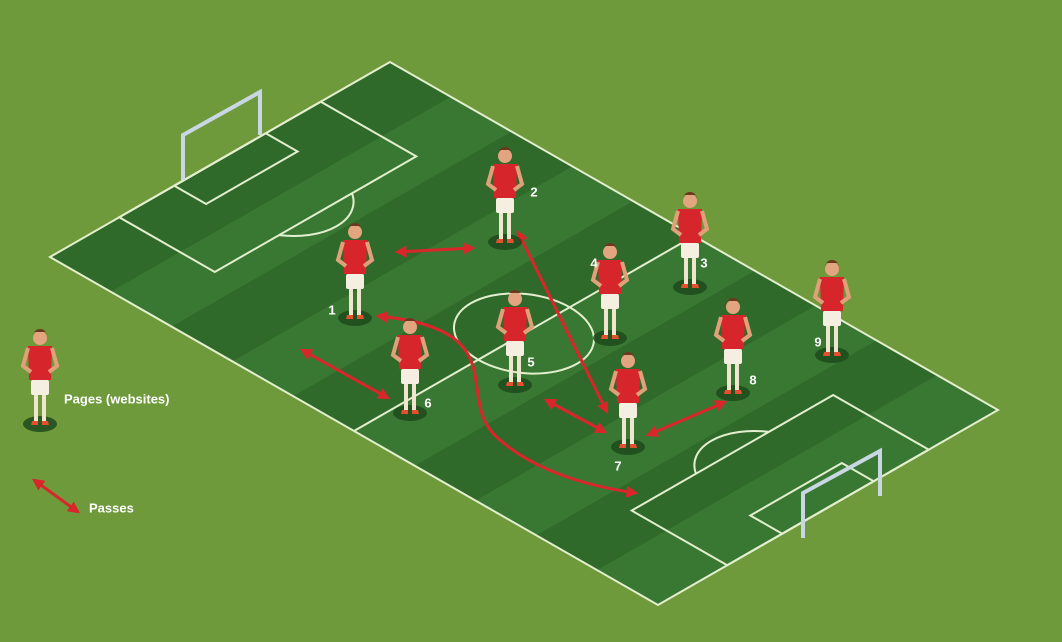 The height and width of the screenshot is (642, 1062). What do you see at coordinates (111, 507) in the screenshot?
I see `legend-pass: Passes` at bounding box center [111, 507].